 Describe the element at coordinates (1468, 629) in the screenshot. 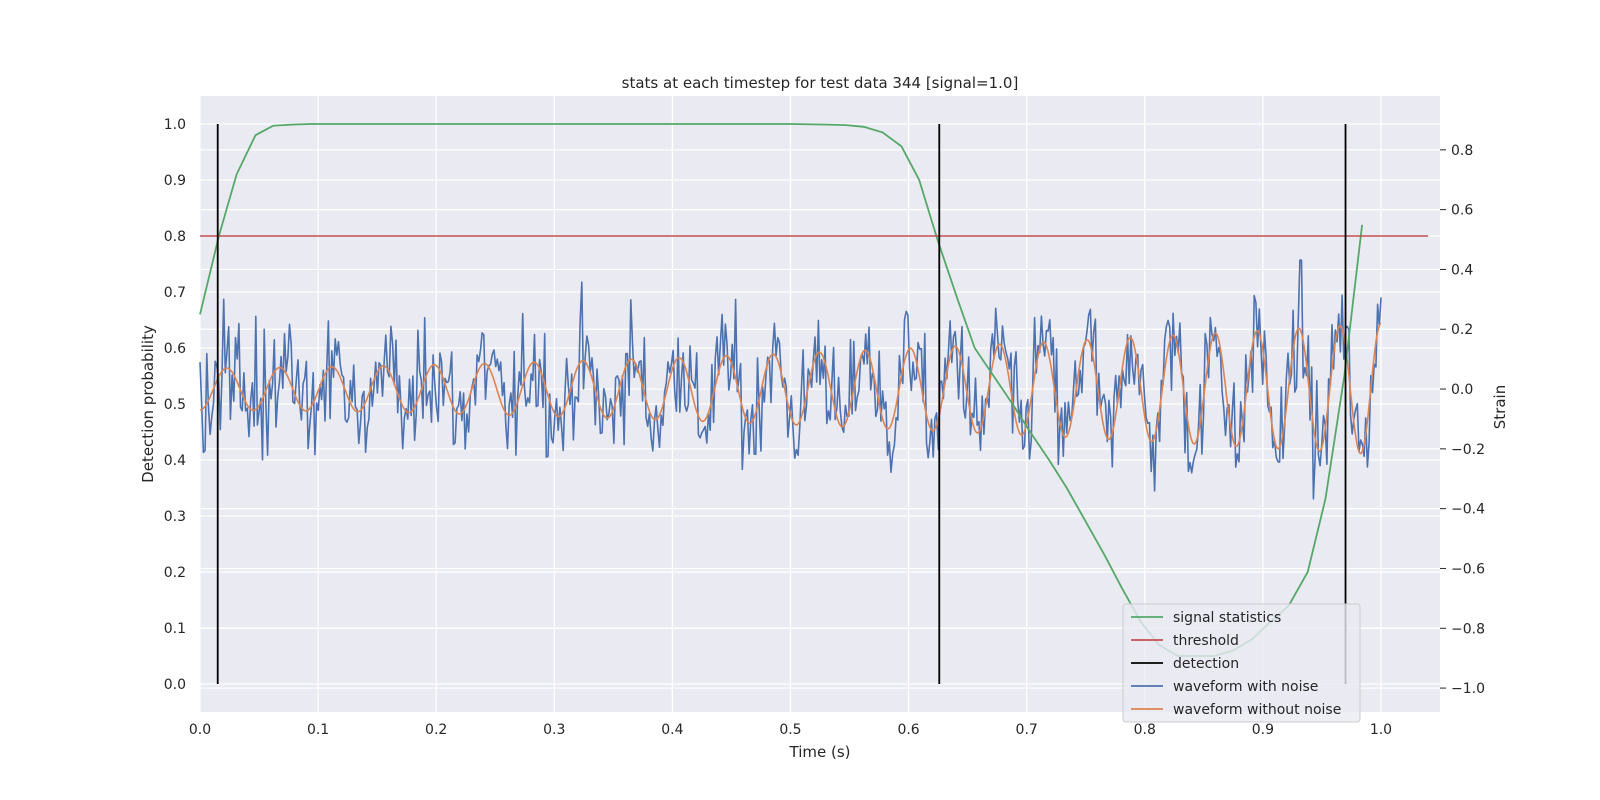

I see `y-right-tick-label: −0.8` at that location.